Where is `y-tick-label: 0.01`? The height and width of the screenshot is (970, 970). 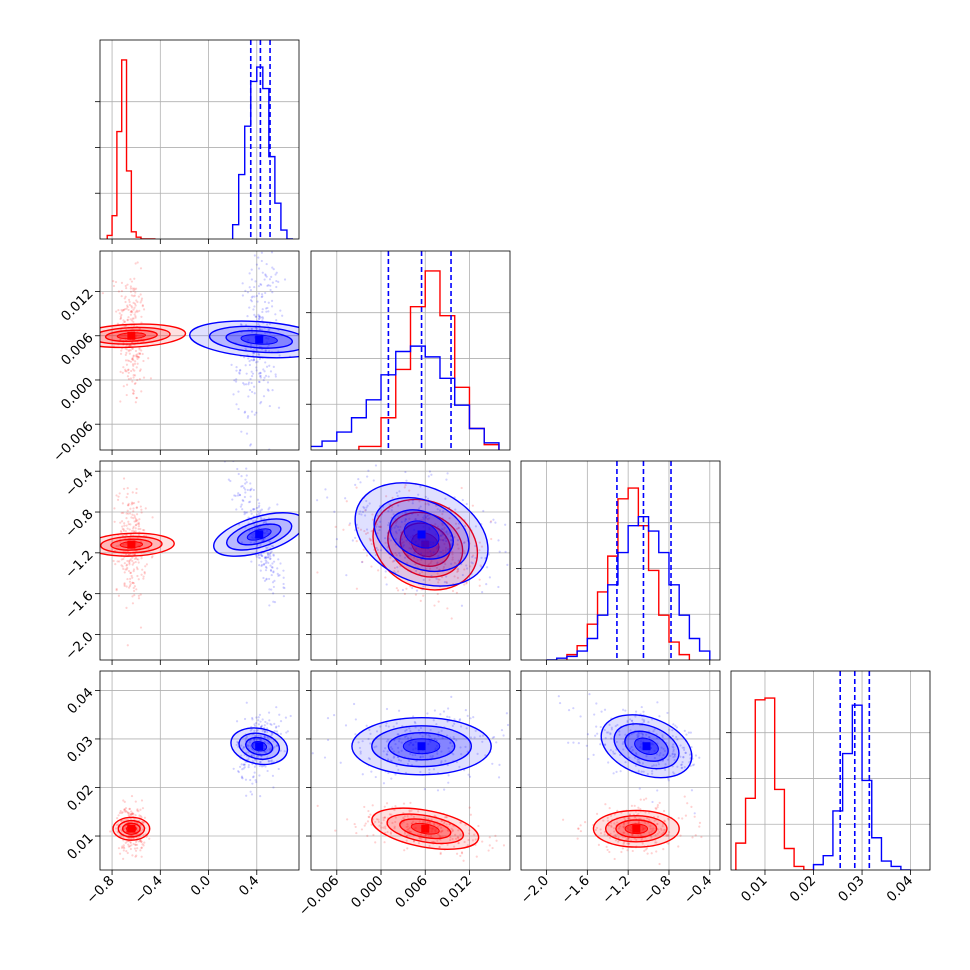
y-tick-label: 0.01 is located at coordinates (80, 846).